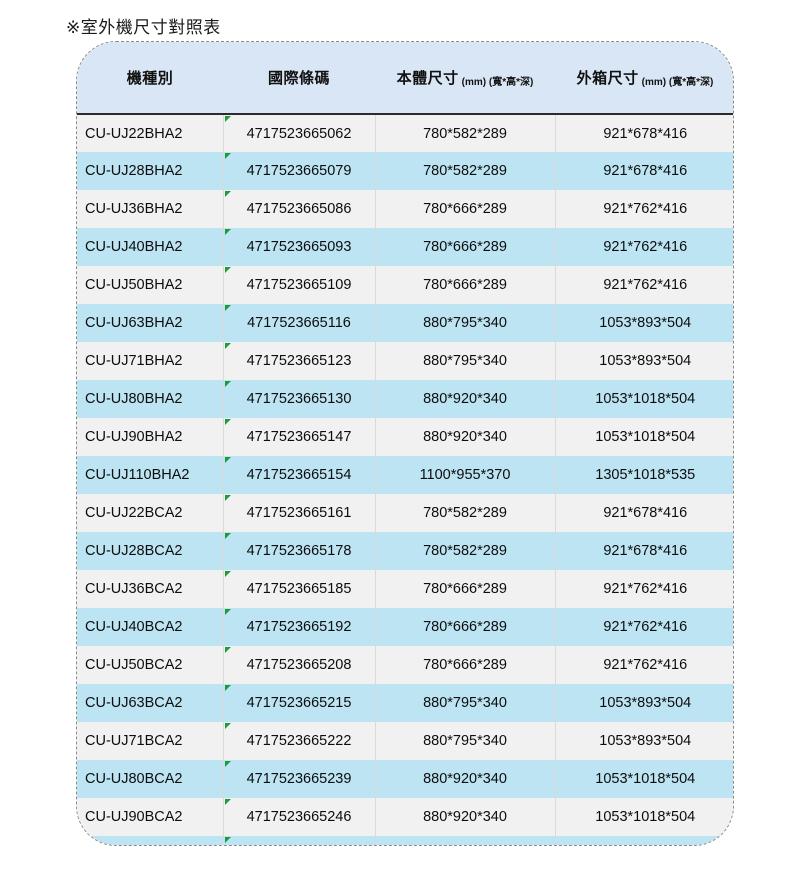 The width and height of the screenshot is (800, 876). Describe the element at coordinates (150, 703) in the screenshot. I see `cell-model: CU-UJ63BCA2` at that location.